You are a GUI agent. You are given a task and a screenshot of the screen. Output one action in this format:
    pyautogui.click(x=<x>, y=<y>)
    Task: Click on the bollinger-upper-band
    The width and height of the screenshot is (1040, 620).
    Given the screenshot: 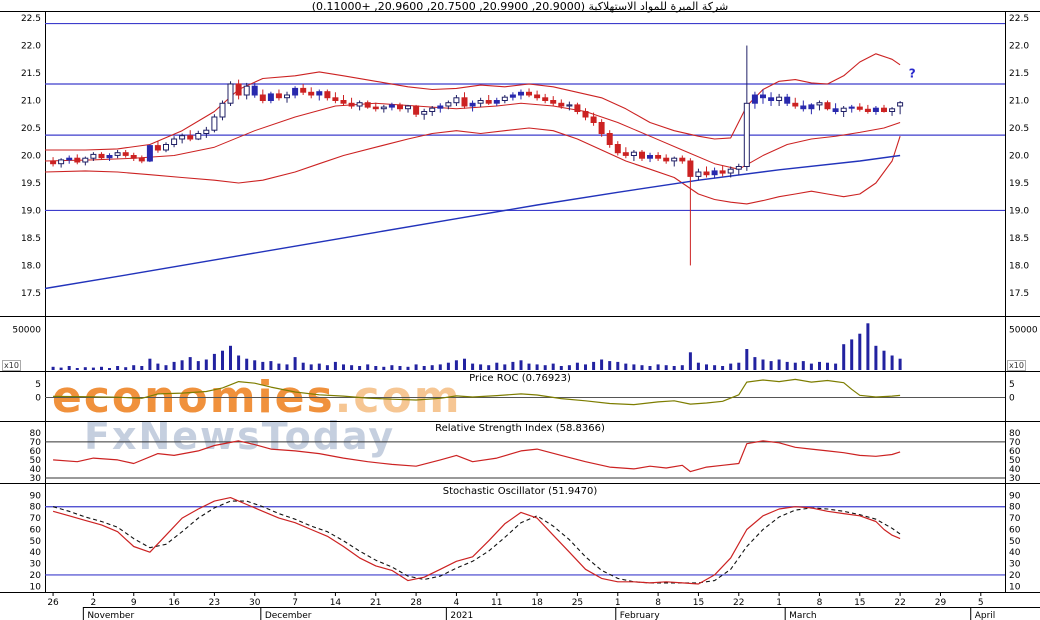 What is the action you would take?
    pyautogui.click(x=473, y=102)
    